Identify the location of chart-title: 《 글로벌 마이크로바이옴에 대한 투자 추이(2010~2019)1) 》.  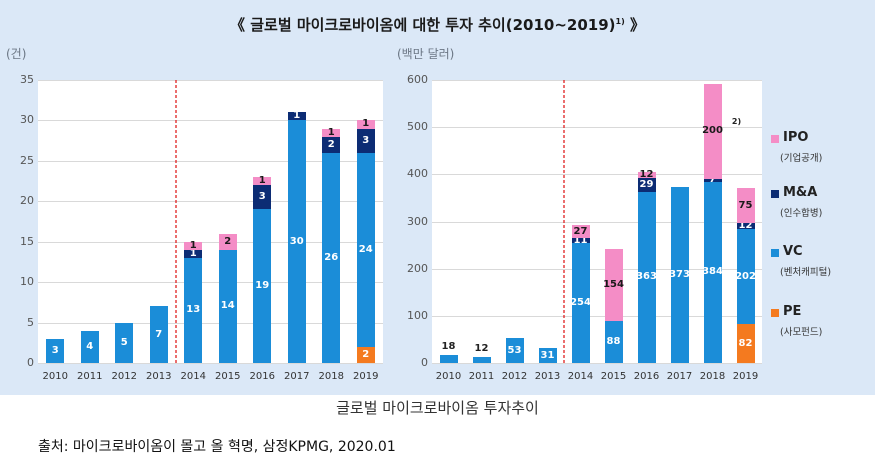
(437, 24).